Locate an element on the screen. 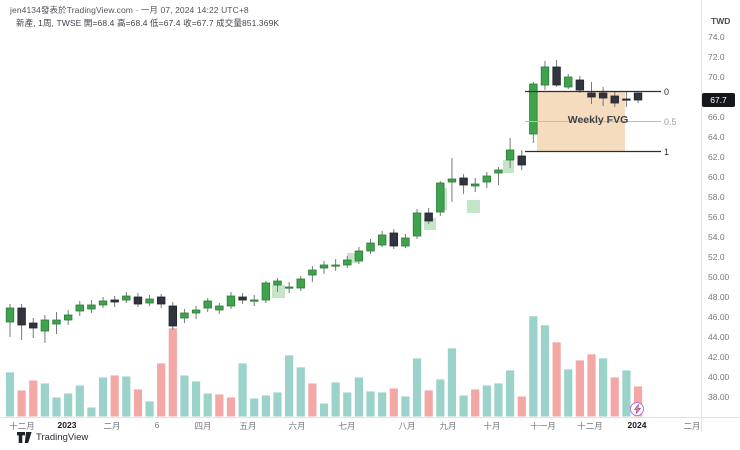 The image size is (740, 450). price-tick-label: 50.00 is located at coordinates (719, 277).